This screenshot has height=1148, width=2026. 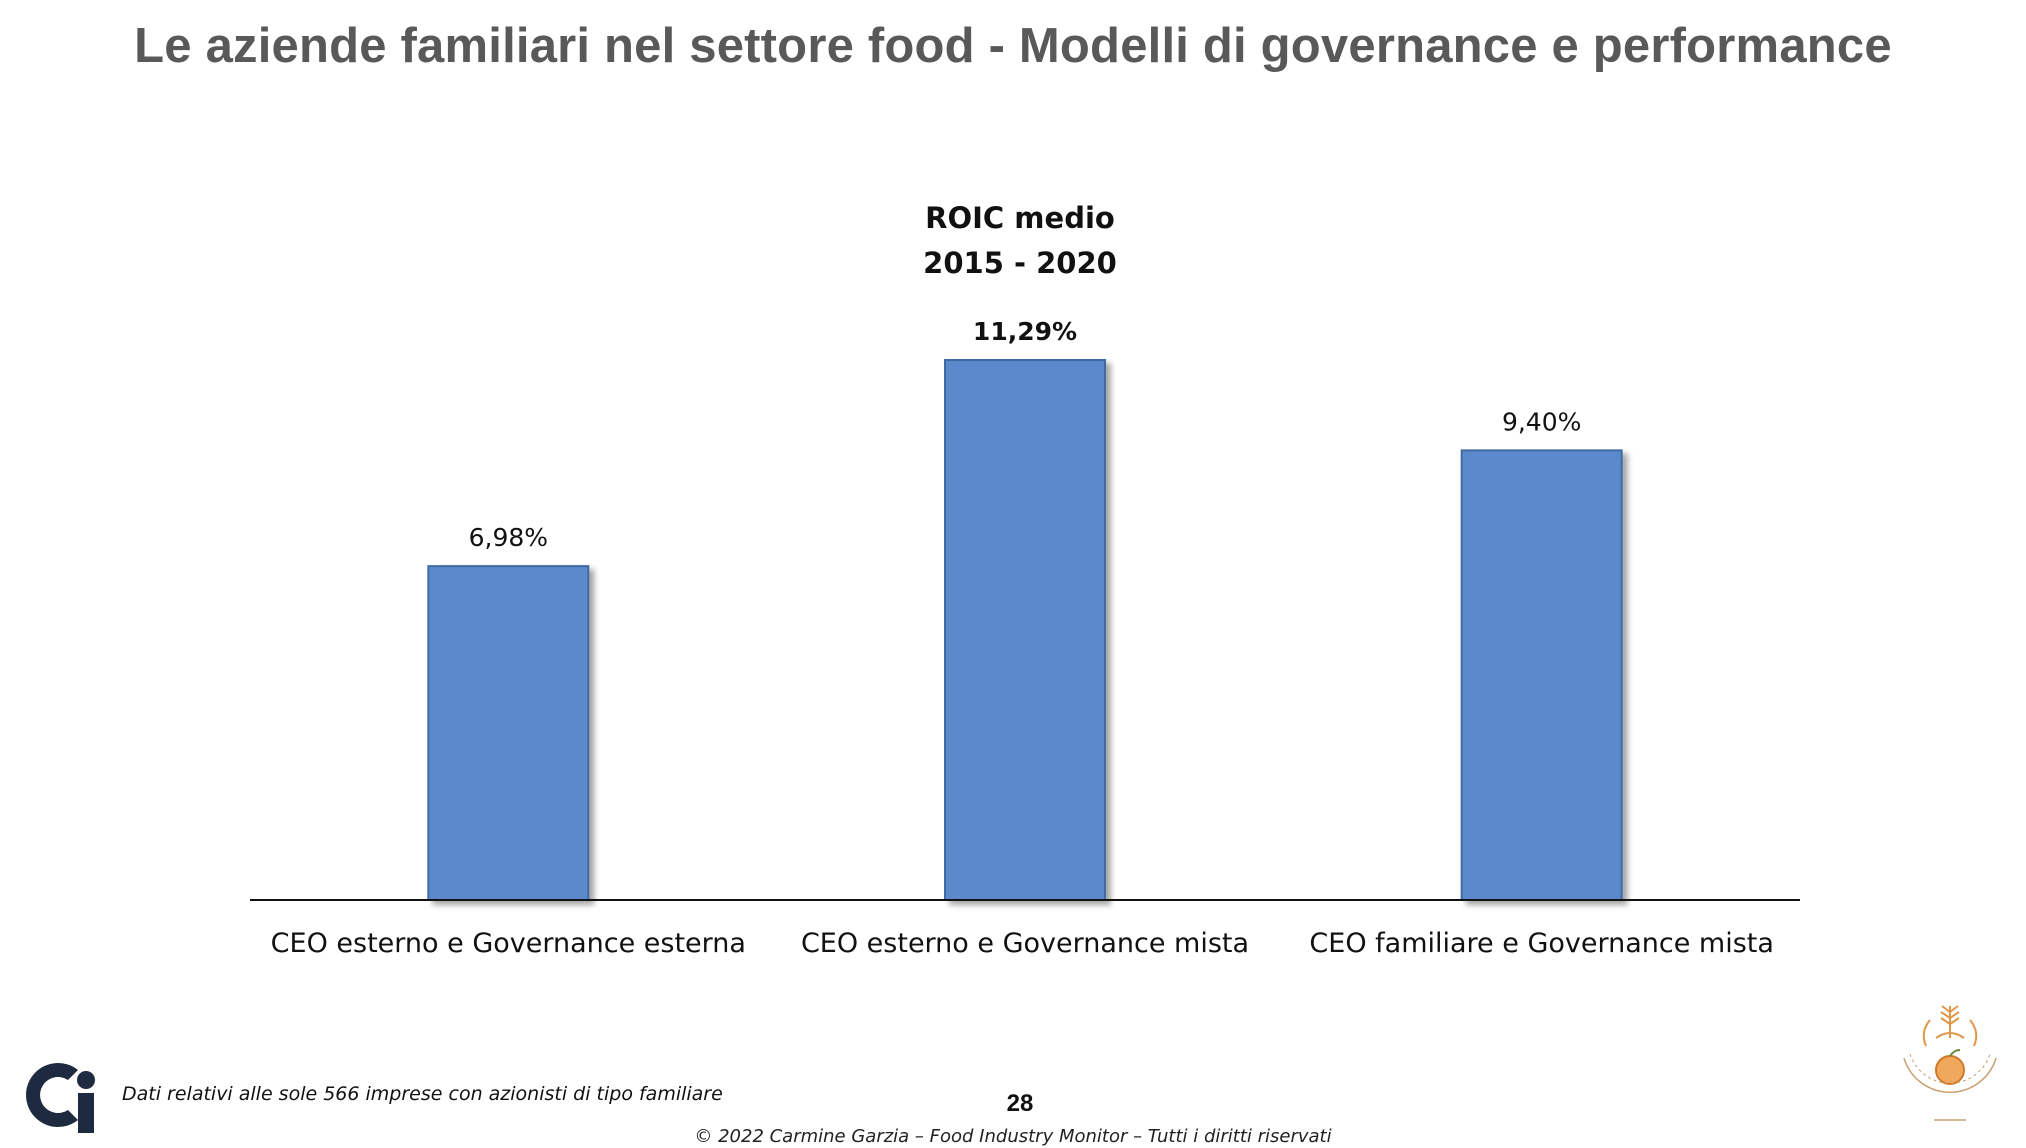 I want to click on university-seal-icon, so click(x=1950, y=1069).